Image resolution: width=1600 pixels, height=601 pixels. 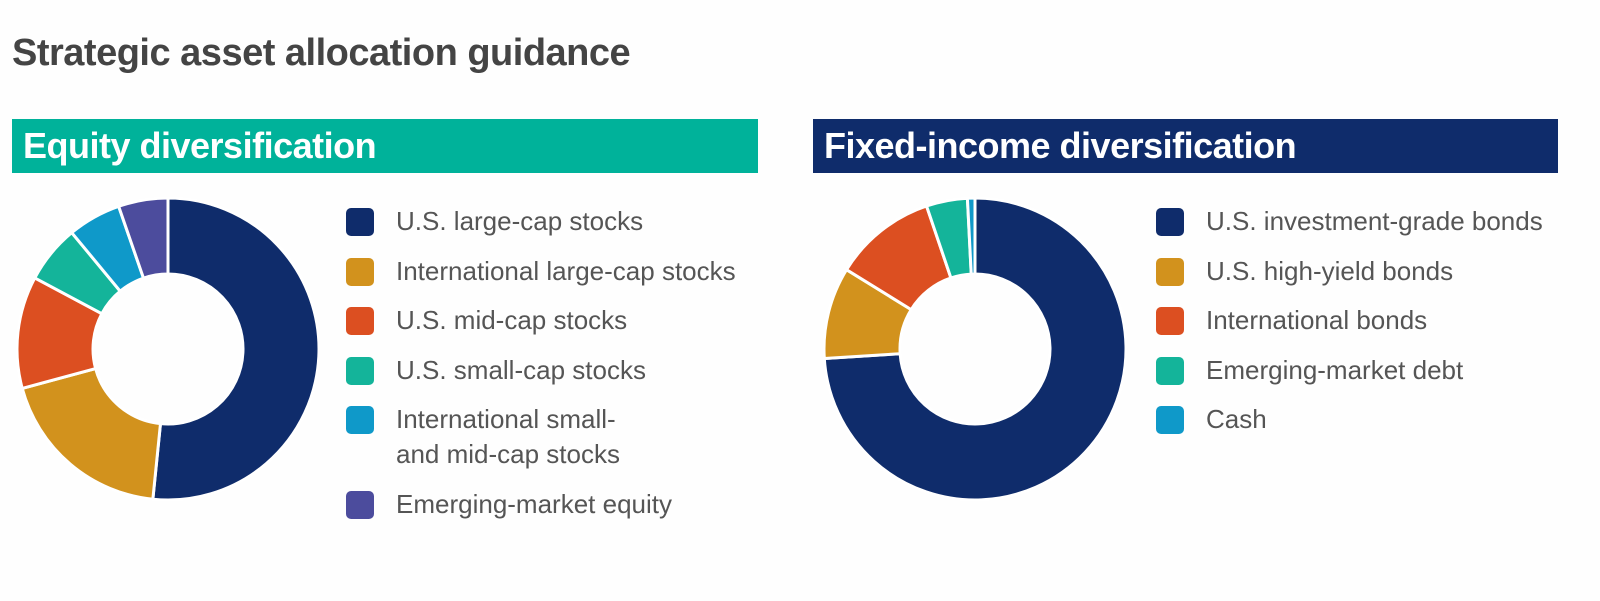 I want to click on page-title: Strategic asset allocation guidance, so click(x=321, y=53).